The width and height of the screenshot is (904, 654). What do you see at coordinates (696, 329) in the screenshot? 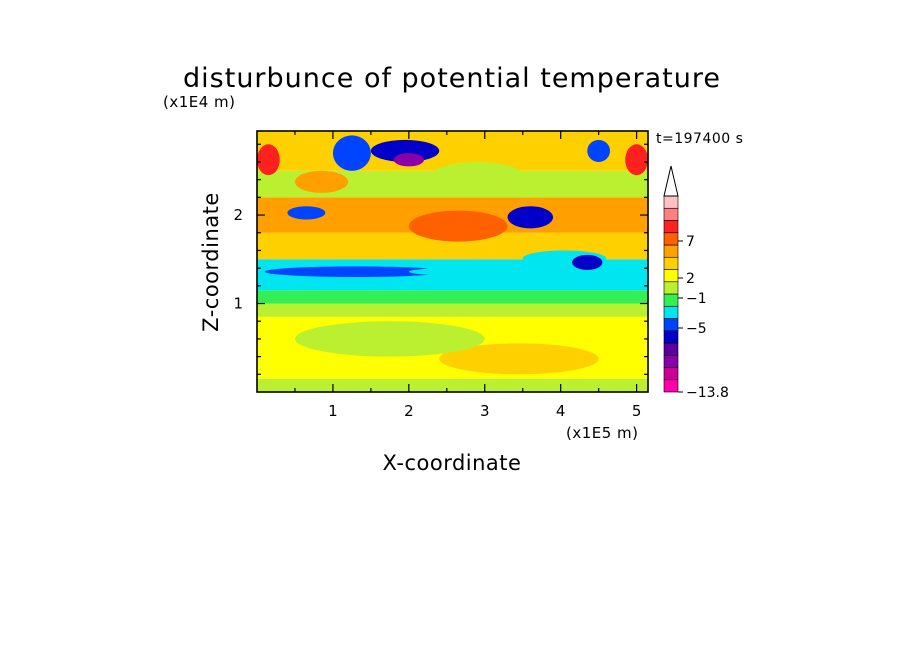
I see `colorbar-label: −5` at bounding box center [696, 329].